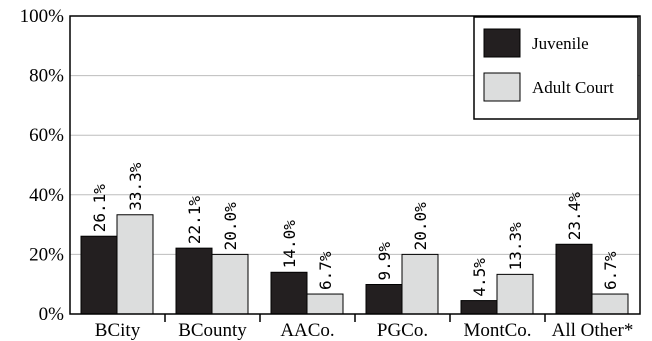 This screenshot has width=652, height=341. I want to click on legend-label-juvenile: Juvenile, so click(560, 43).